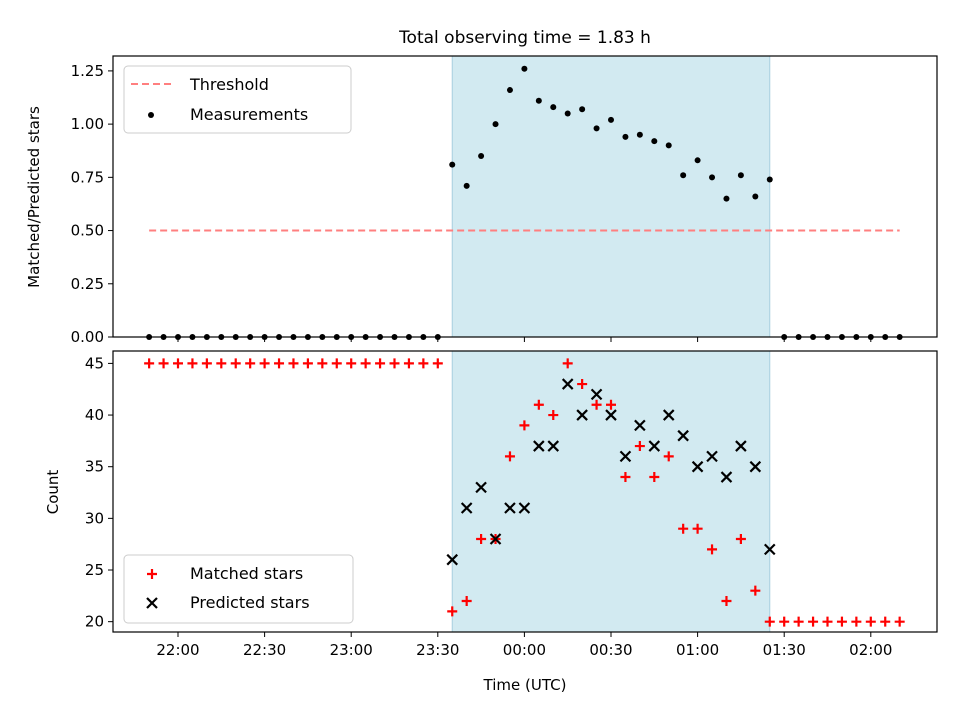 The height and width of the screenshot is (720, 960). What do you see at coordinates (611, 472) in the screenshot?
I see `series-predicted-stars` at bounding box center [611, 472].